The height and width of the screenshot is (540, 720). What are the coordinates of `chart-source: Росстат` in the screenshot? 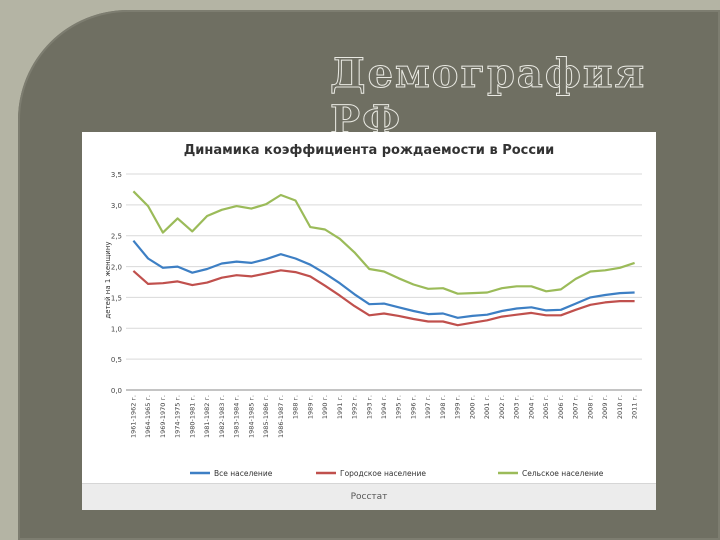 It's located at (369, 496).